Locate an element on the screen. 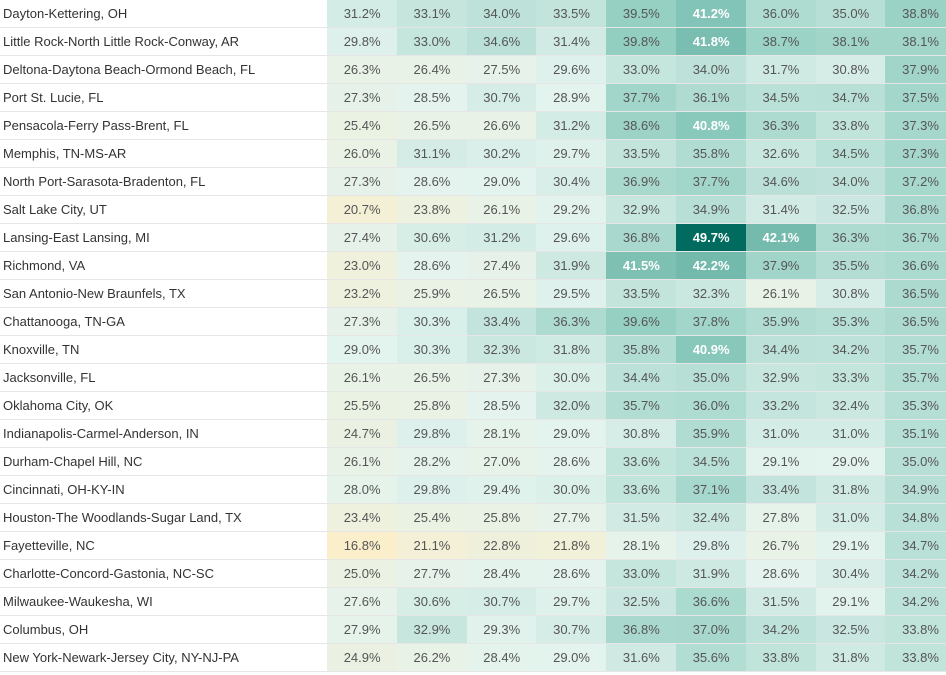 Image resolution: width=946 pixels, height=675 pixels. heatmap-cell: 29.8% is located at coordinates (711, 545).